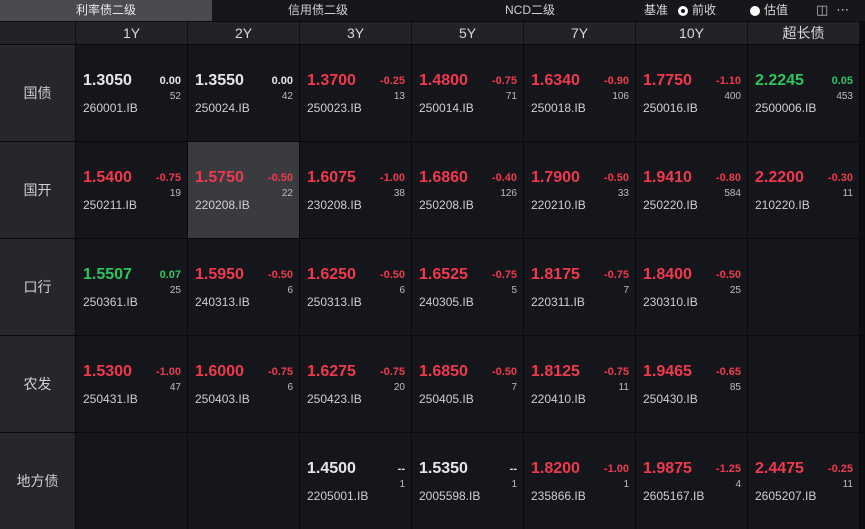  Describe the element at coordinates (847, 193) in the screenshot. I see `trade-count: 11` at that location.